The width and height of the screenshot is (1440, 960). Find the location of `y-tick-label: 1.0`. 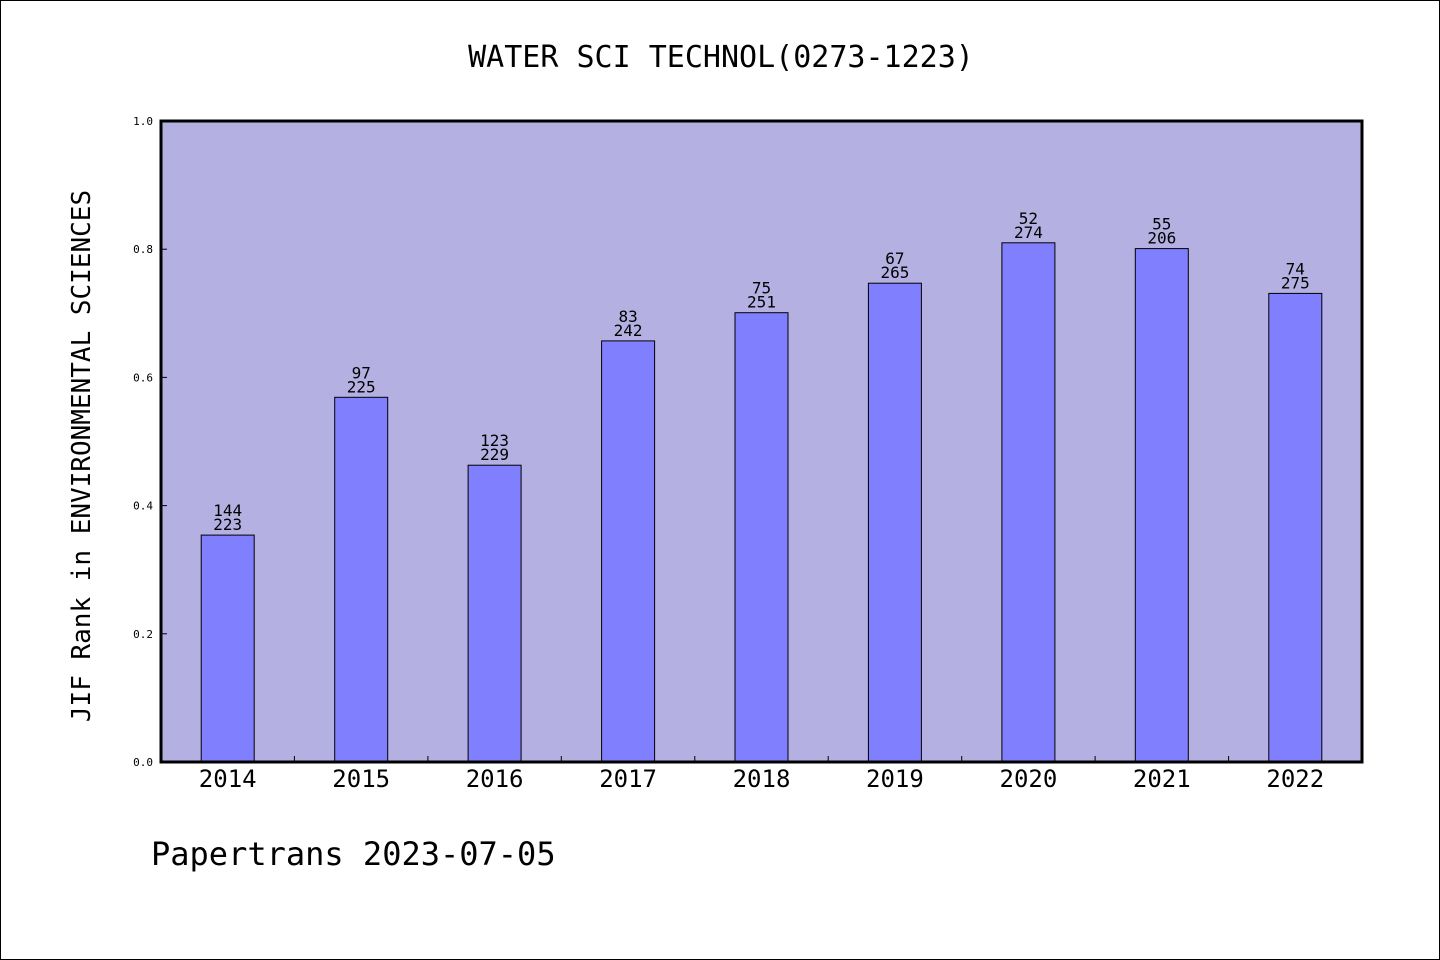

y-tick-label: 1.0 is located at coordinates (143, 121).